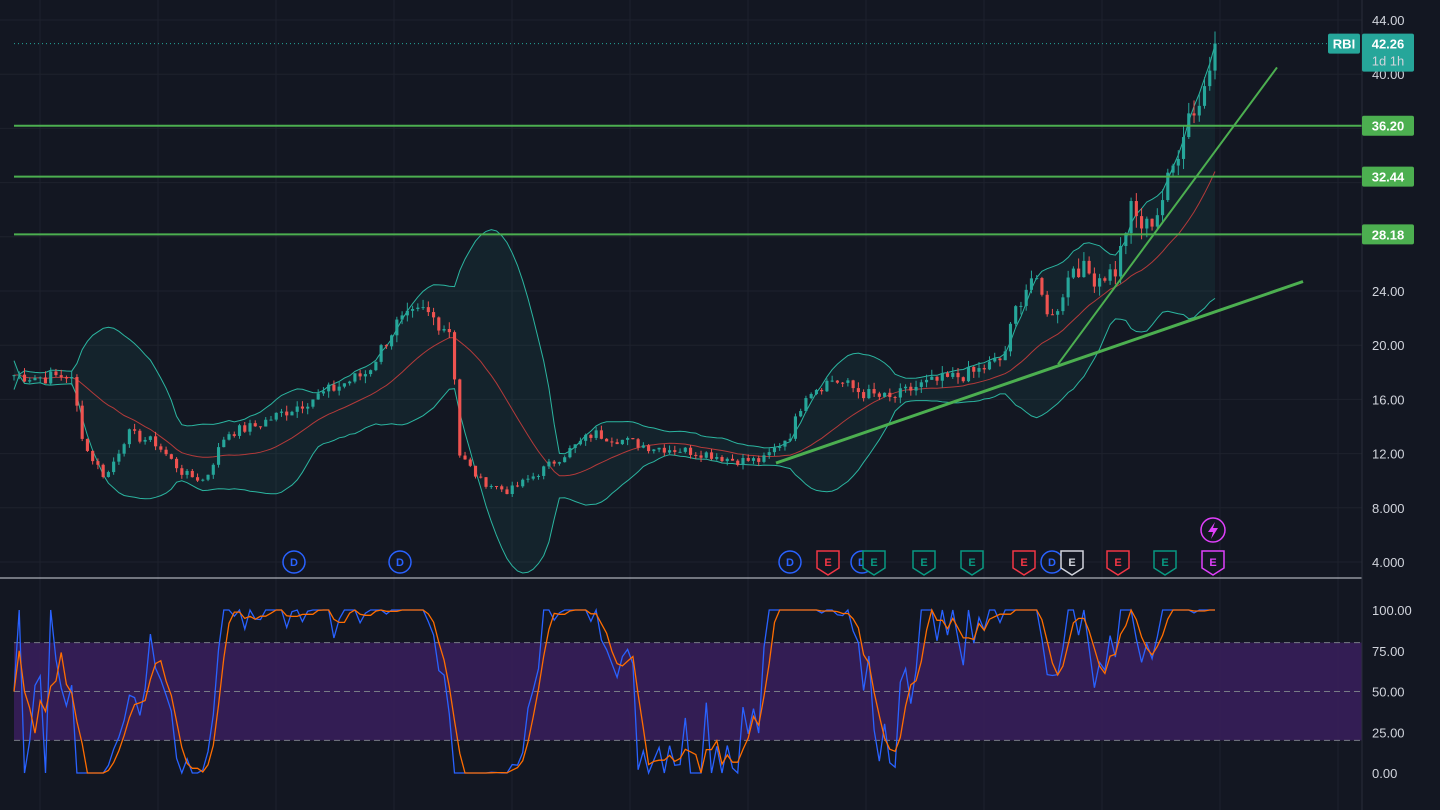 The height and width of the screenshot is (810, 1440). What do you see at coordinates (1388, 44) in the screenshot?
I see `last-price-text: 42.26` at bounding box center [1388, 44].